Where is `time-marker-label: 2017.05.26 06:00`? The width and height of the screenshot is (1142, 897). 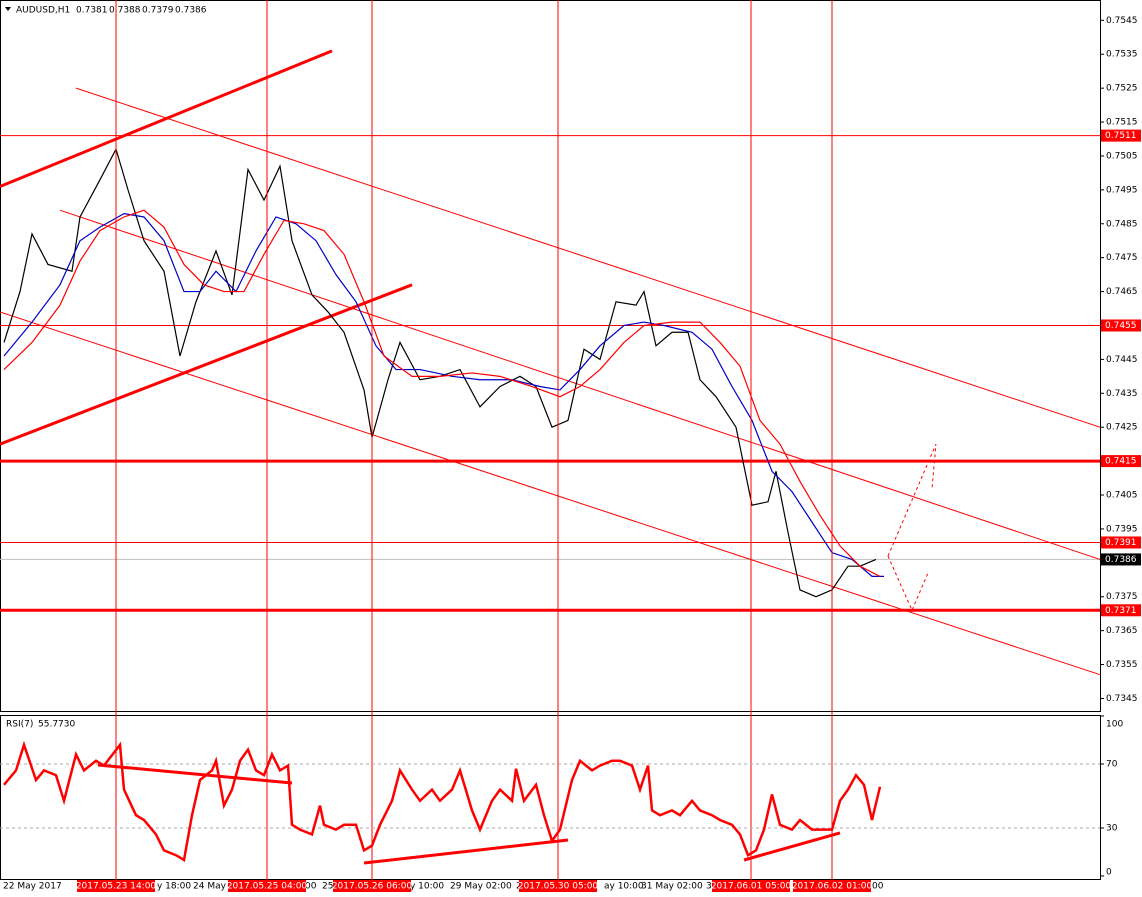
time-marker-label: 2017.05.26 06:00 is located at coordinates (372, 887).